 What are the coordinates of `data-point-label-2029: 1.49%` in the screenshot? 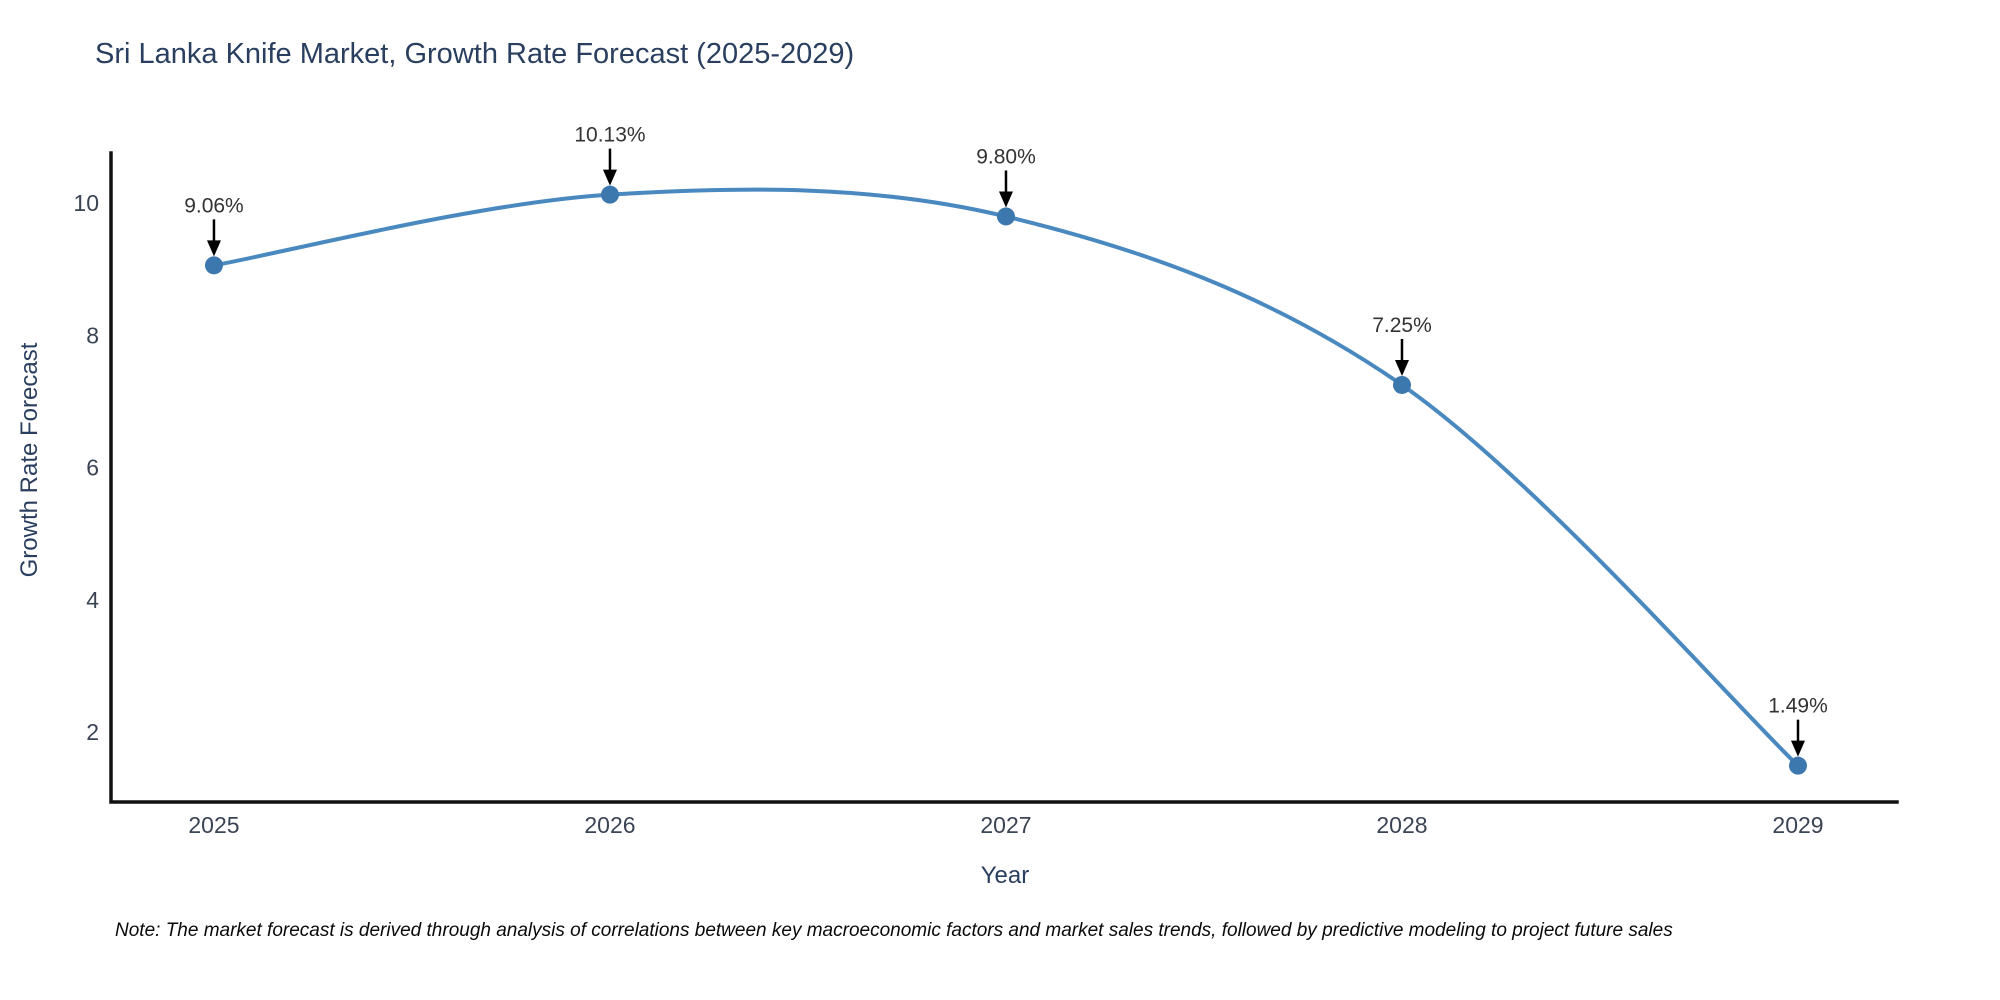 It's located at (1798, 706).